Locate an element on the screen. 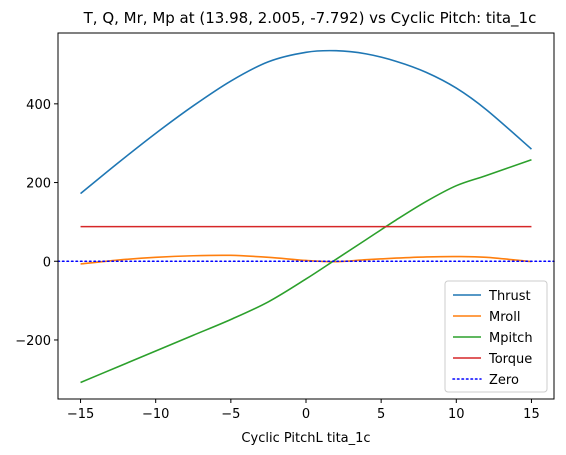 The height and width of the screenshot is (455, 566). legend-box is located at coordinates (496, 336).